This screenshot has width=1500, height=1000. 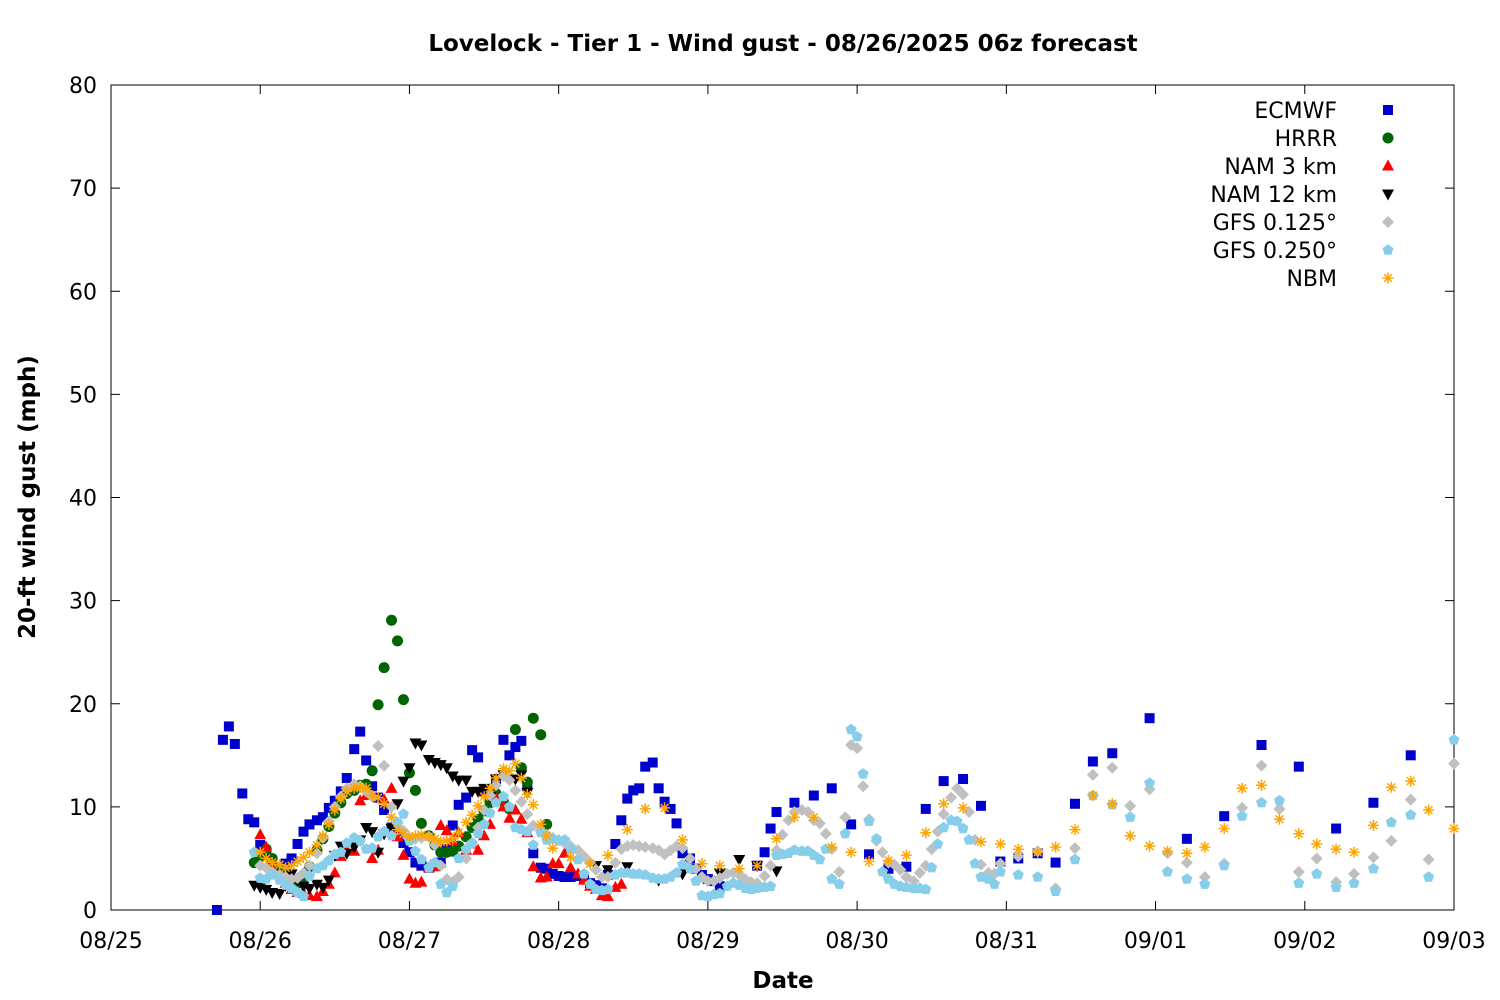 I want to click on legend-label: NBM, so click(x=1311, y=279).